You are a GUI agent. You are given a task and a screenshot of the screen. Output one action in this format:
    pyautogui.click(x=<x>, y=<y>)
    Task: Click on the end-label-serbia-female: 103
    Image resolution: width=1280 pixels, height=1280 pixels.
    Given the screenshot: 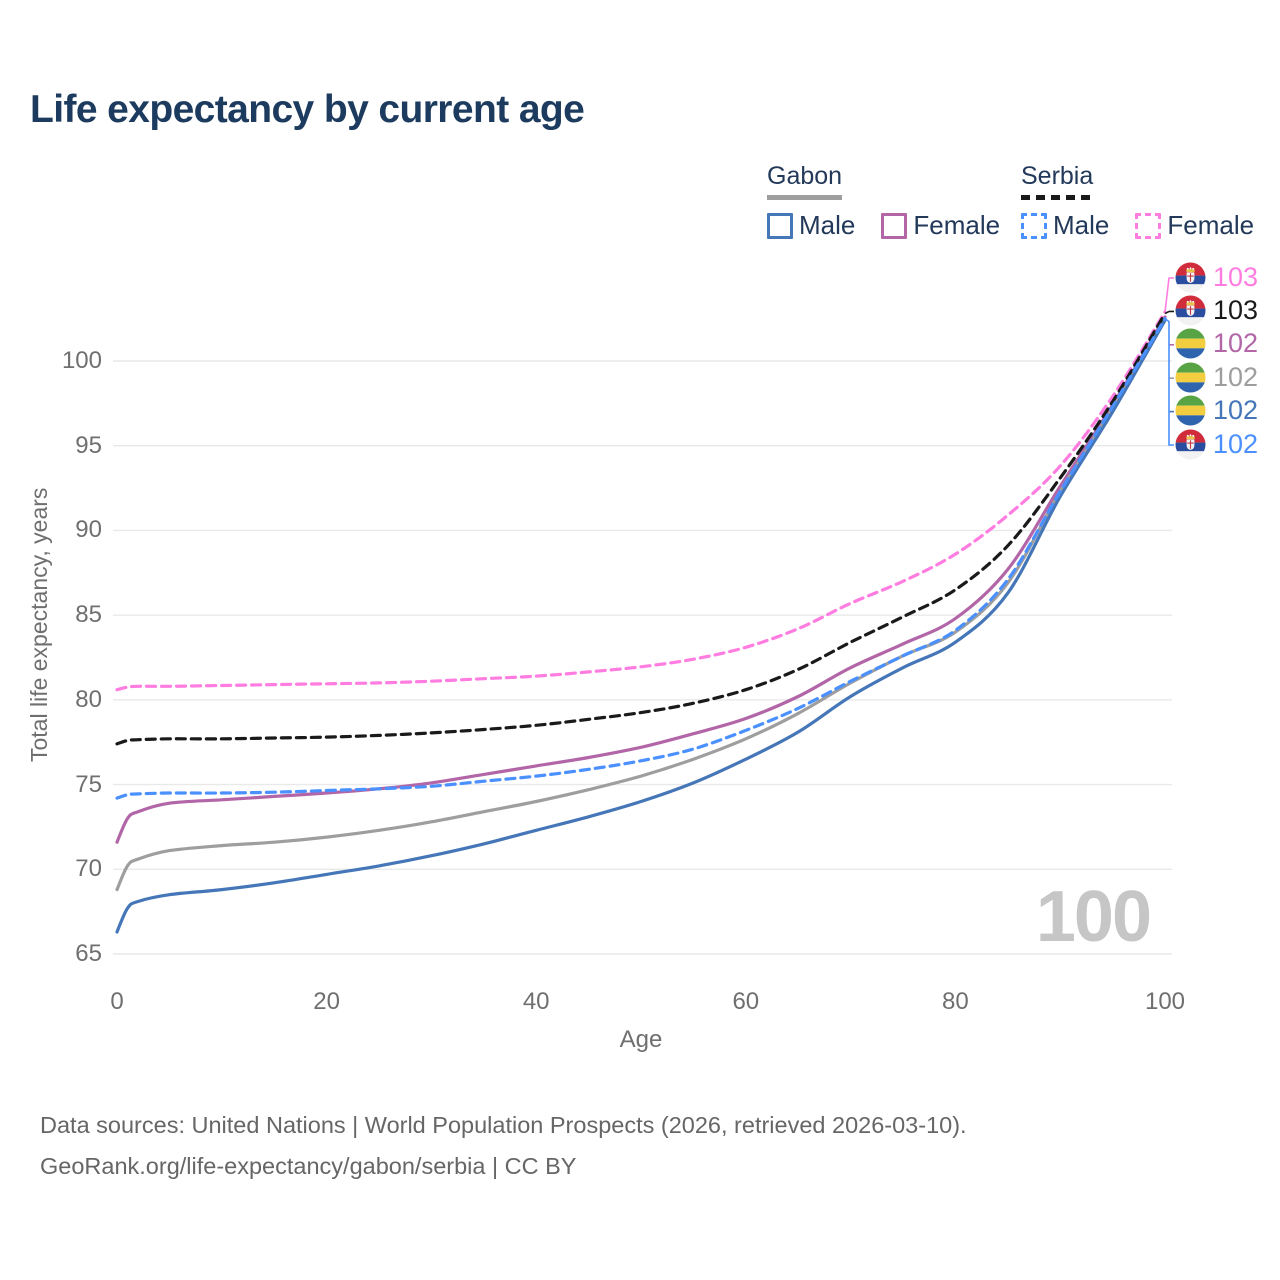 What is the action you would take?
    pyautogui.click(x=1217, y=277)
    